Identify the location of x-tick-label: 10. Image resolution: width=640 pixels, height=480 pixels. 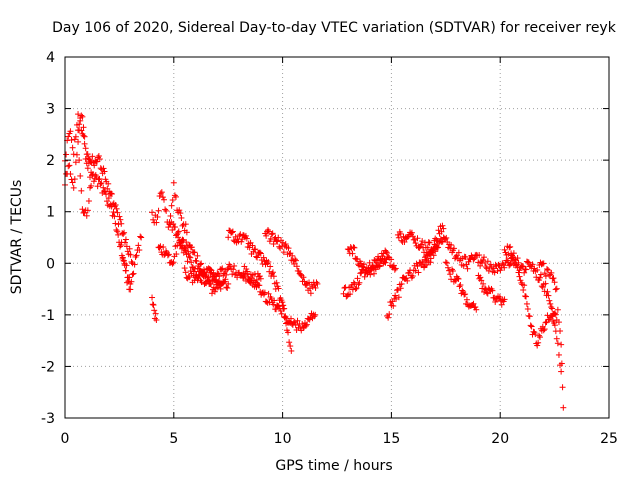
(283, 439).